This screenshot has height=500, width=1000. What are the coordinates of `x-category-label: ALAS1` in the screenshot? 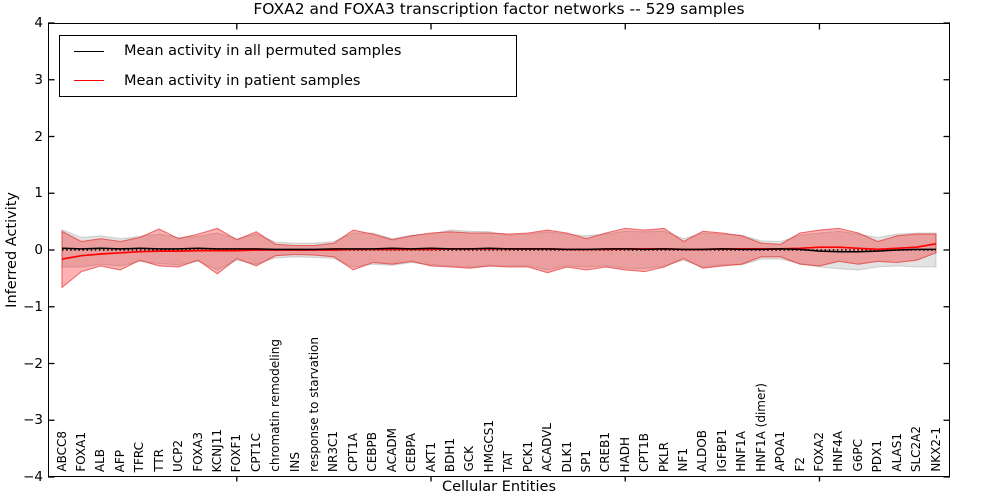 It's located at (896, 452).